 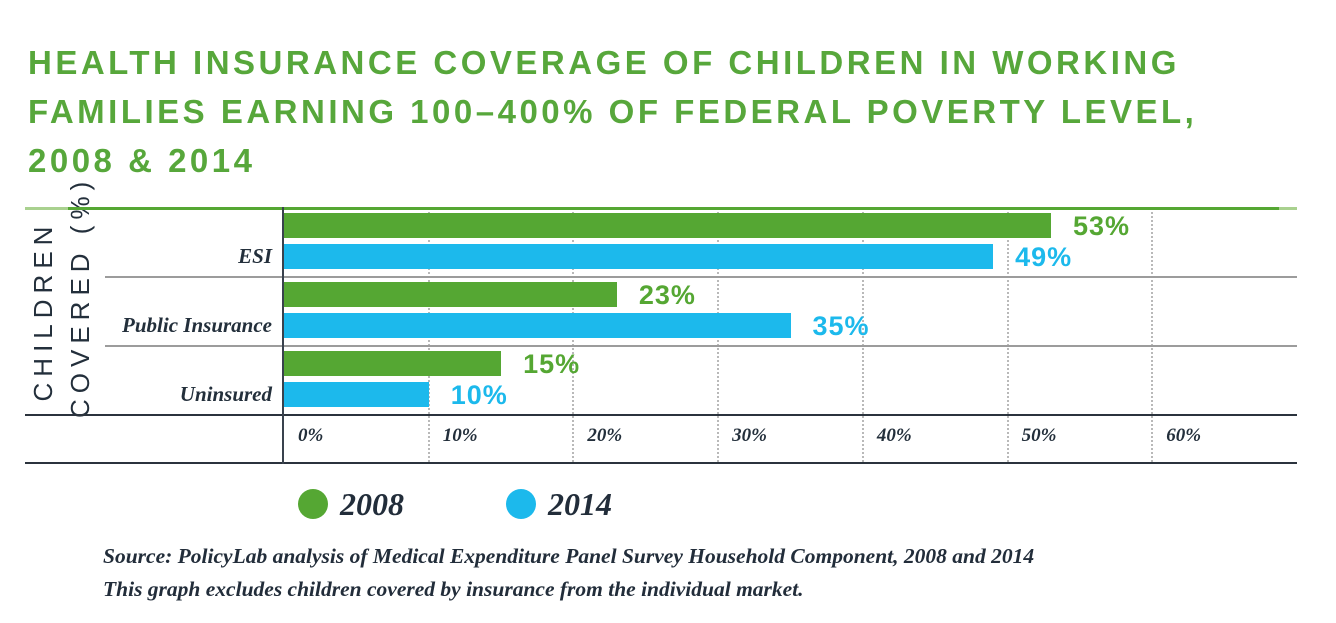 I want to click on y-axis-label-line-1: CHILDREN, so click(x=43, y=311).